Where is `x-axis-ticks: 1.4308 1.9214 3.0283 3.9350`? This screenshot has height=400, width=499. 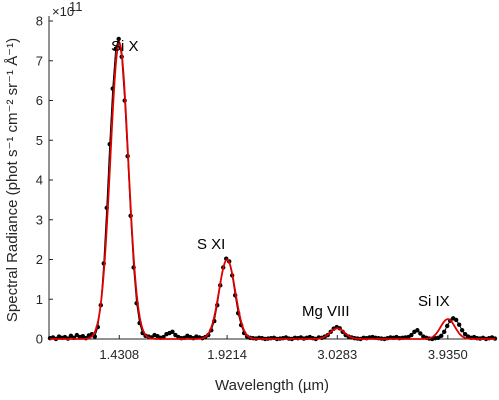 x-axis-ticks: 1.4308 1.9214 3.0283 3.9350 is located at coordinates (283, 348).